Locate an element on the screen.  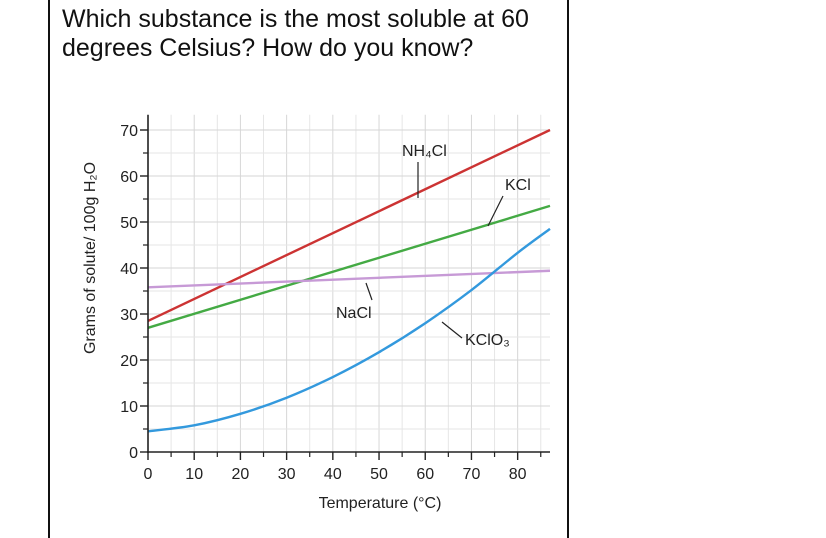
series-label-nacl: NaCl is located at coordinates (354, 313).